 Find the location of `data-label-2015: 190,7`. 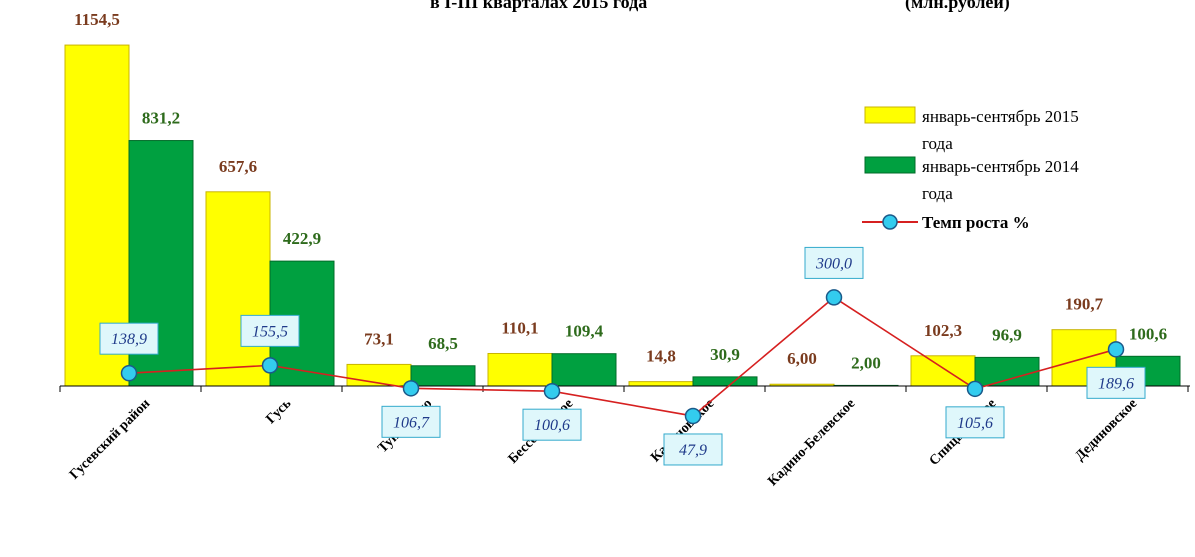

data-label-2015: 190,7 is located at coordinates (1084, 304).